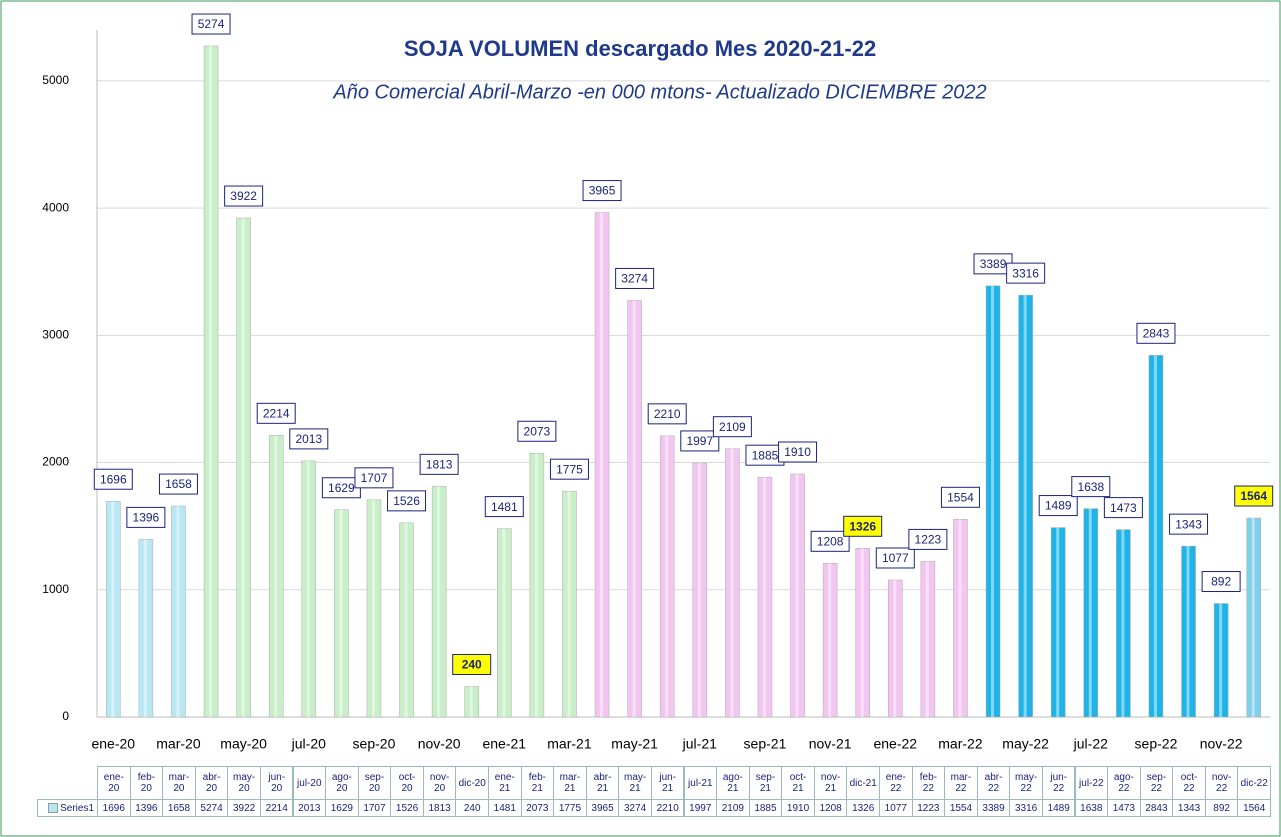 This screenshot has height=837, width=1281. What do you see at coordinates (961, 808) in the screenshot?
I see `table-value: 1554` at bounding box center [961, 808].